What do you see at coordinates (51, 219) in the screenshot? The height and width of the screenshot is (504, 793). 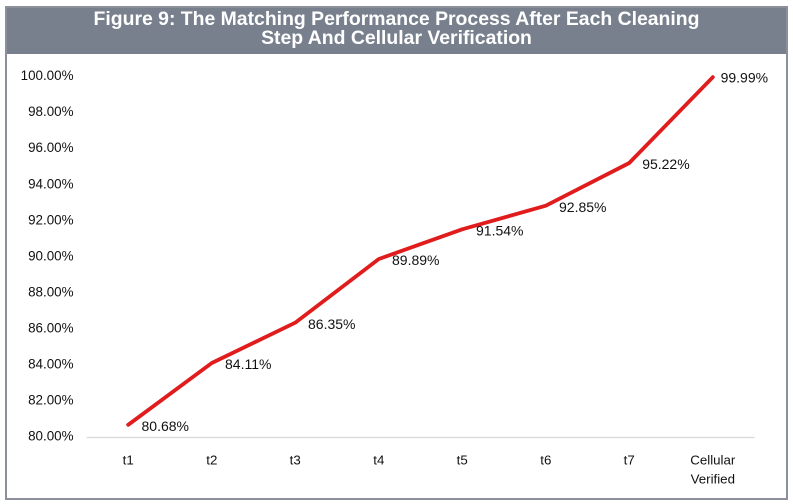 I see `svg-text: 92.00%` at bounding box center [51, 219].